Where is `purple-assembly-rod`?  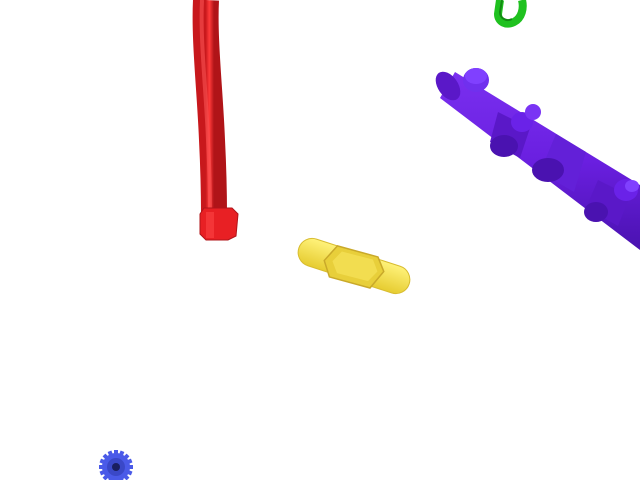 purple-assembly-rod is located at coordinates (537, 159).